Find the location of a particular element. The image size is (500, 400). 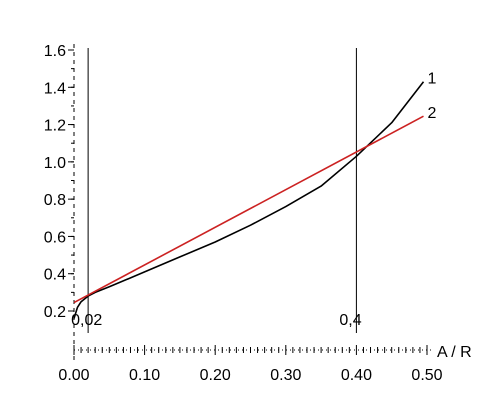

x-tick-label: 0.50 is located at coordinates (426, 375).